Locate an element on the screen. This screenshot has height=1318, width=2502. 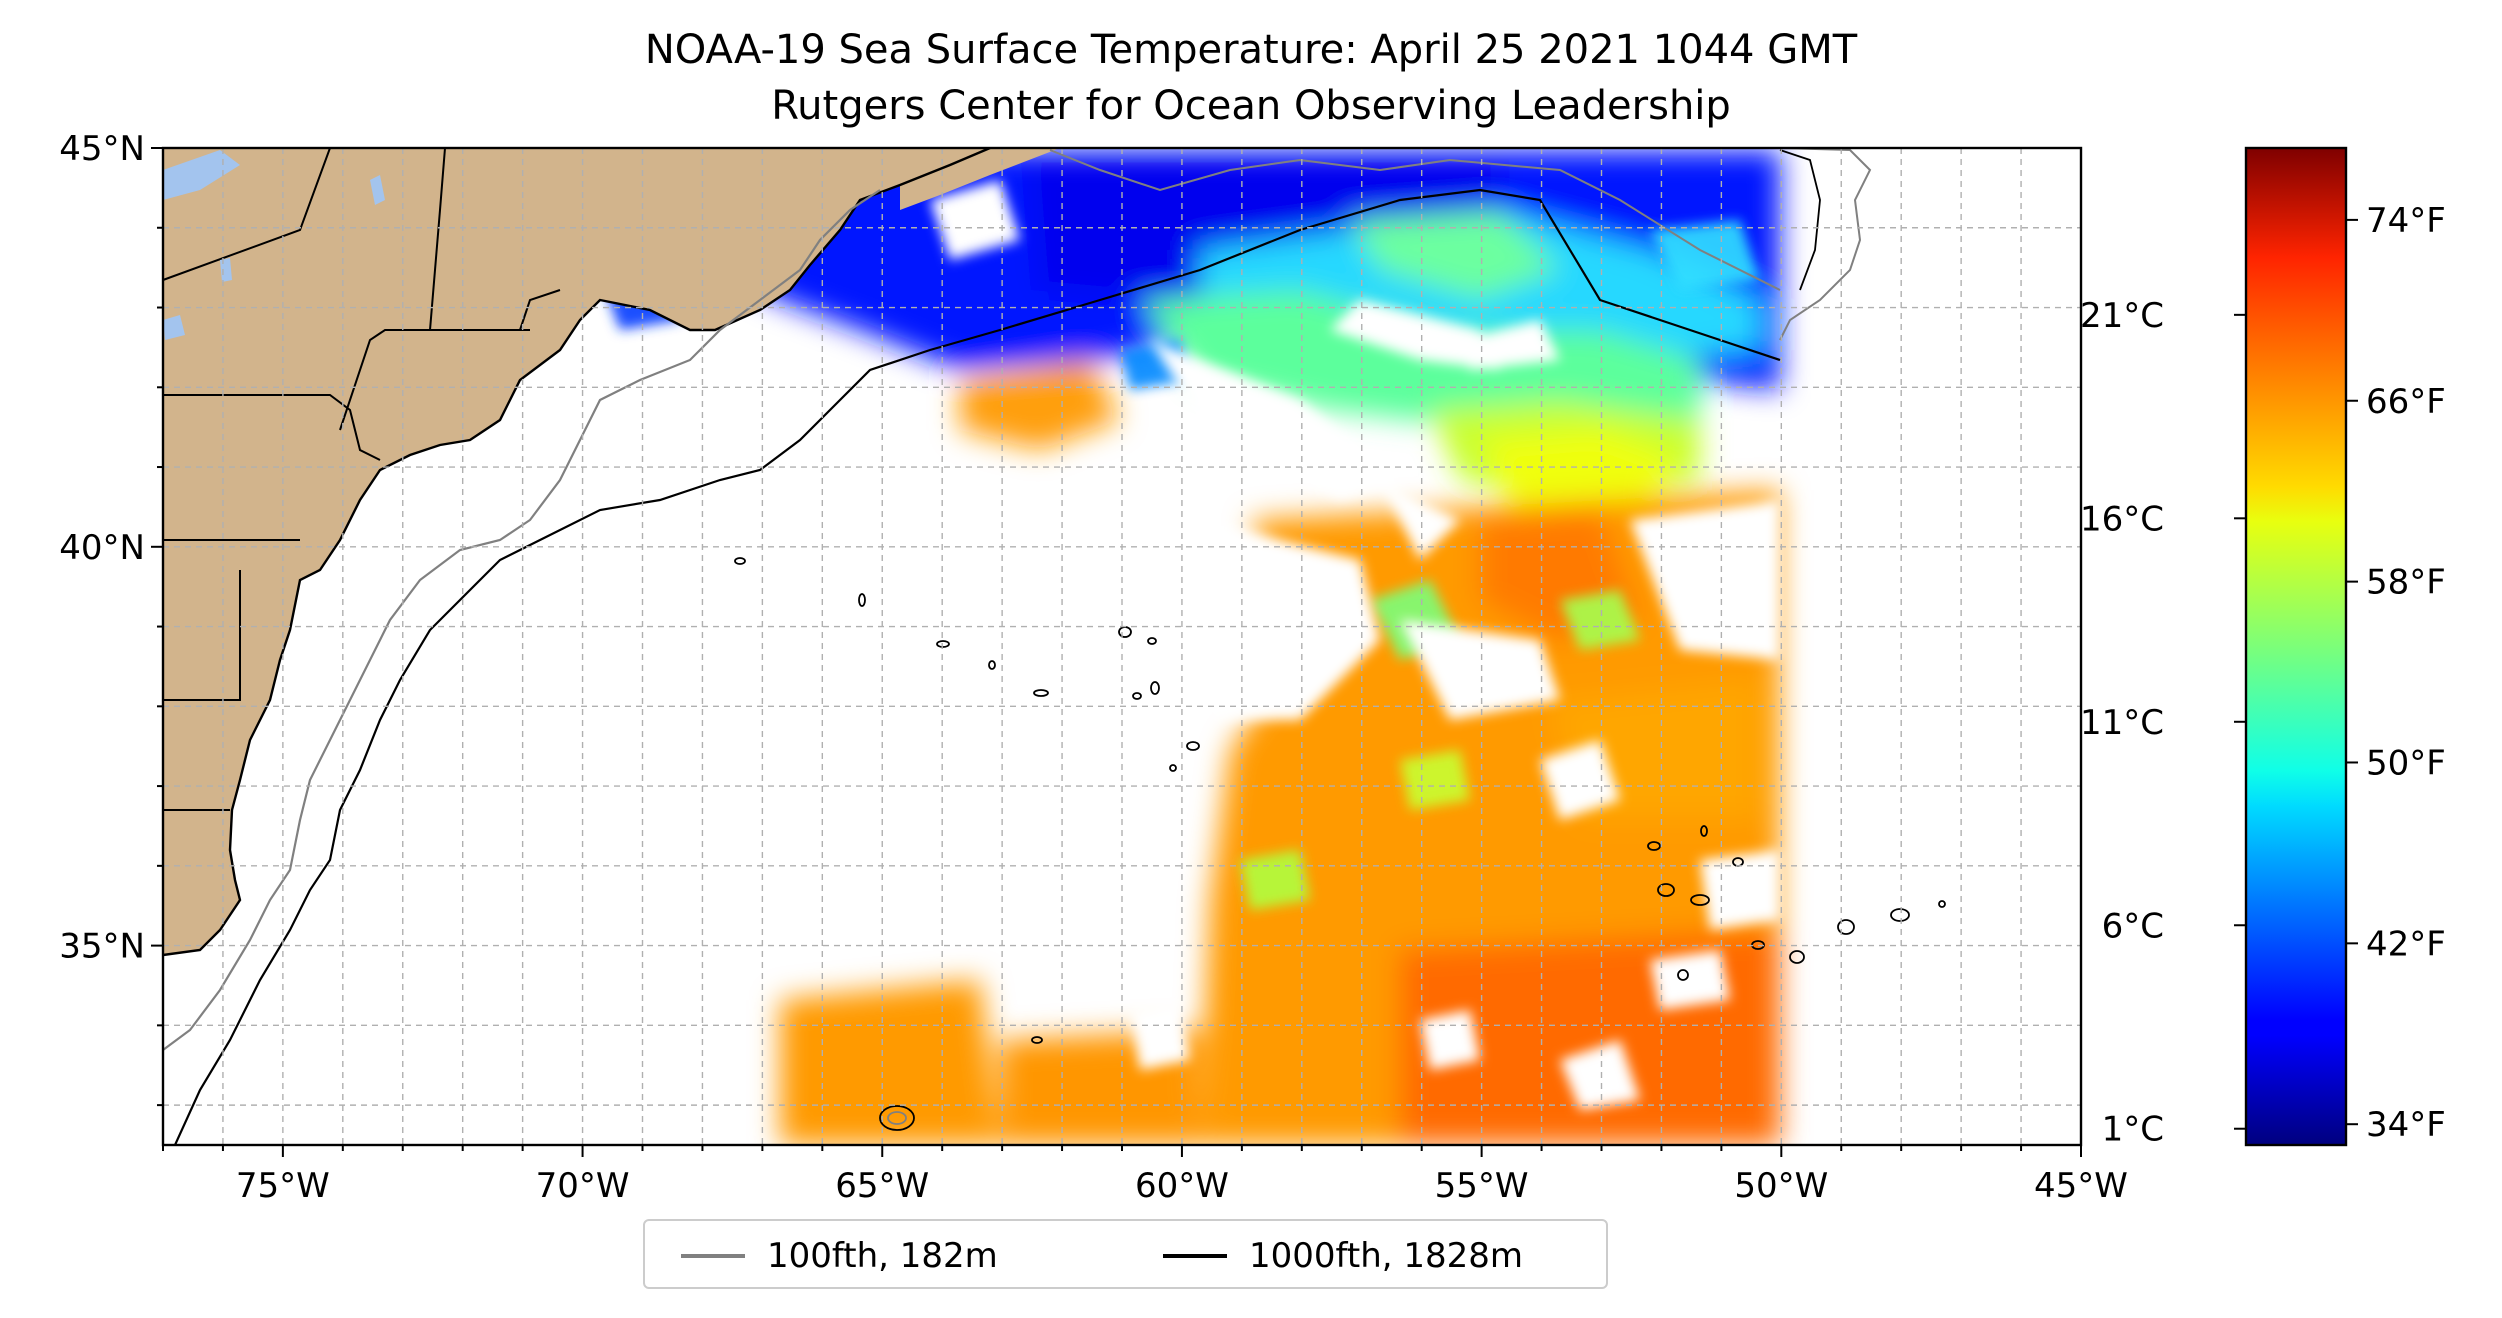
colorbar-fahrenheit-ticks: 34°F 42°F 50°F 58°F 66°F 74°F is located at coordinates (2396, 673).